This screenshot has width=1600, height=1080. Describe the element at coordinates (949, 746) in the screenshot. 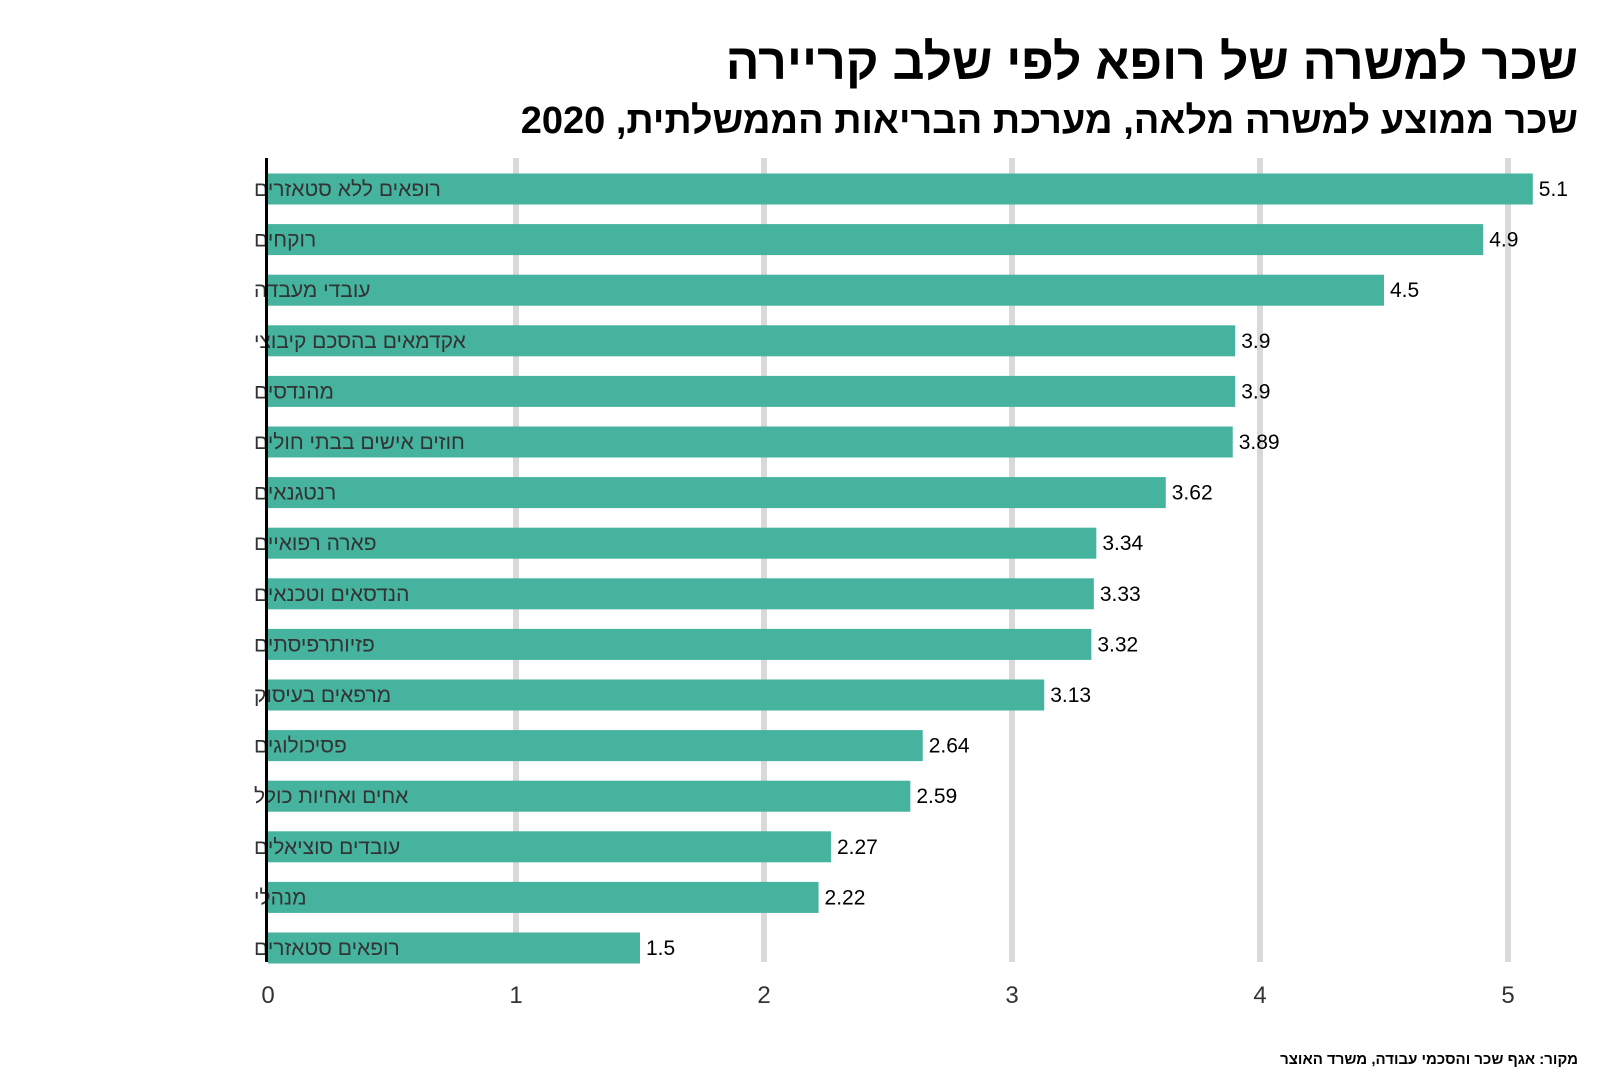

I see `value-label: 2.64` at that location.